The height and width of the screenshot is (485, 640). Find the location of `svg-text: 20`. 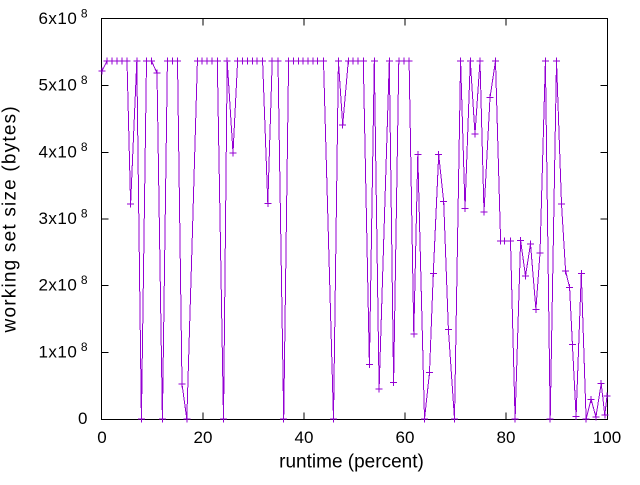

svg-text: 20 is located at coordinates (203, 437).